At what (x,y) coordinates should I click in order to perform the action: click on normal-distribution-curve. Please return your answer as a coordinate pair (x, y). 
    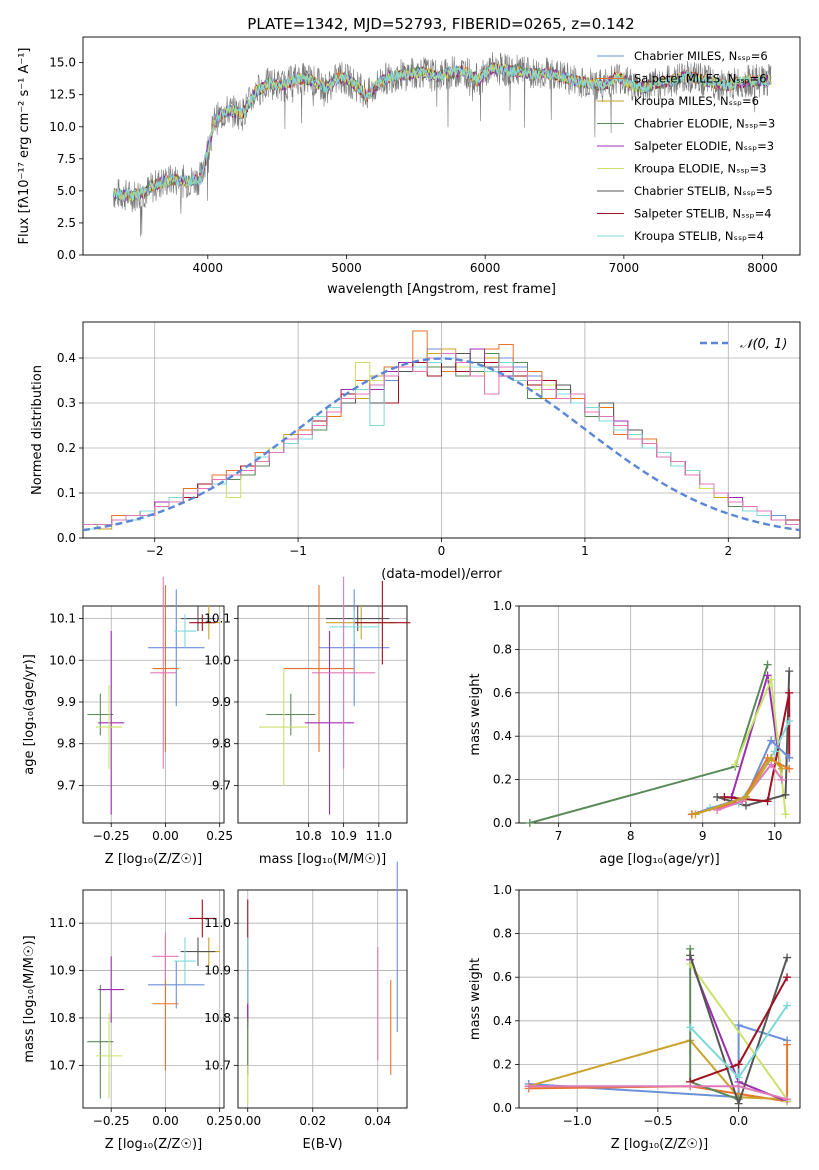
    Looking at the image, I should click on (441, 444).